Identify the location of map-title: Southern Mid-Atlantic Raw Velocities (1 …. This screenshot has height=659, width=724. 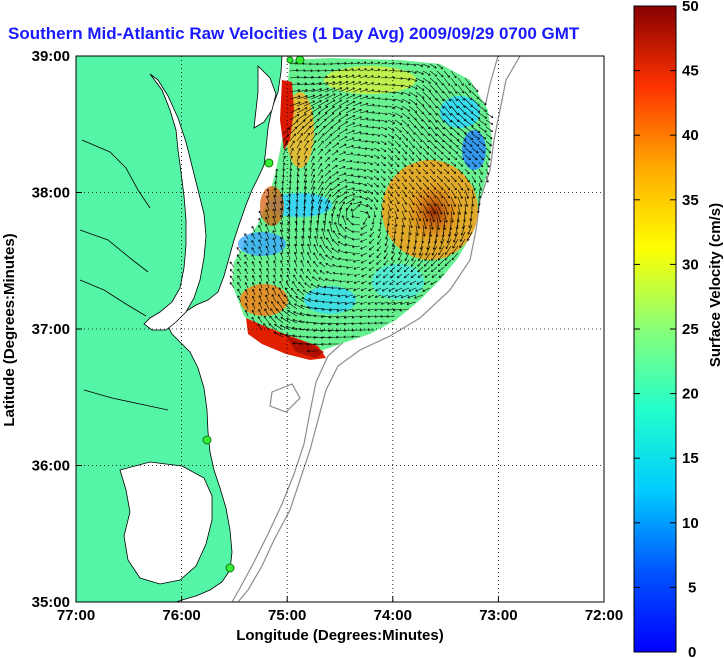
(294, 33).